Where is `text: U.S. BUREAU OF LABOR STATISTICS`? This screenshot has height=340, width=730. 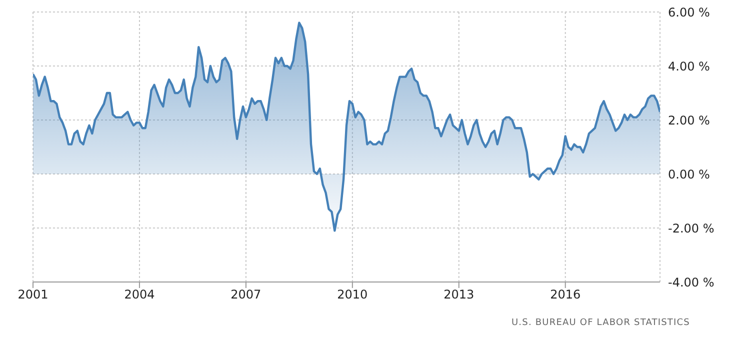 text: U.S. BUREAU OF LABOR STATISTICS is located at coordinates (601, 323).